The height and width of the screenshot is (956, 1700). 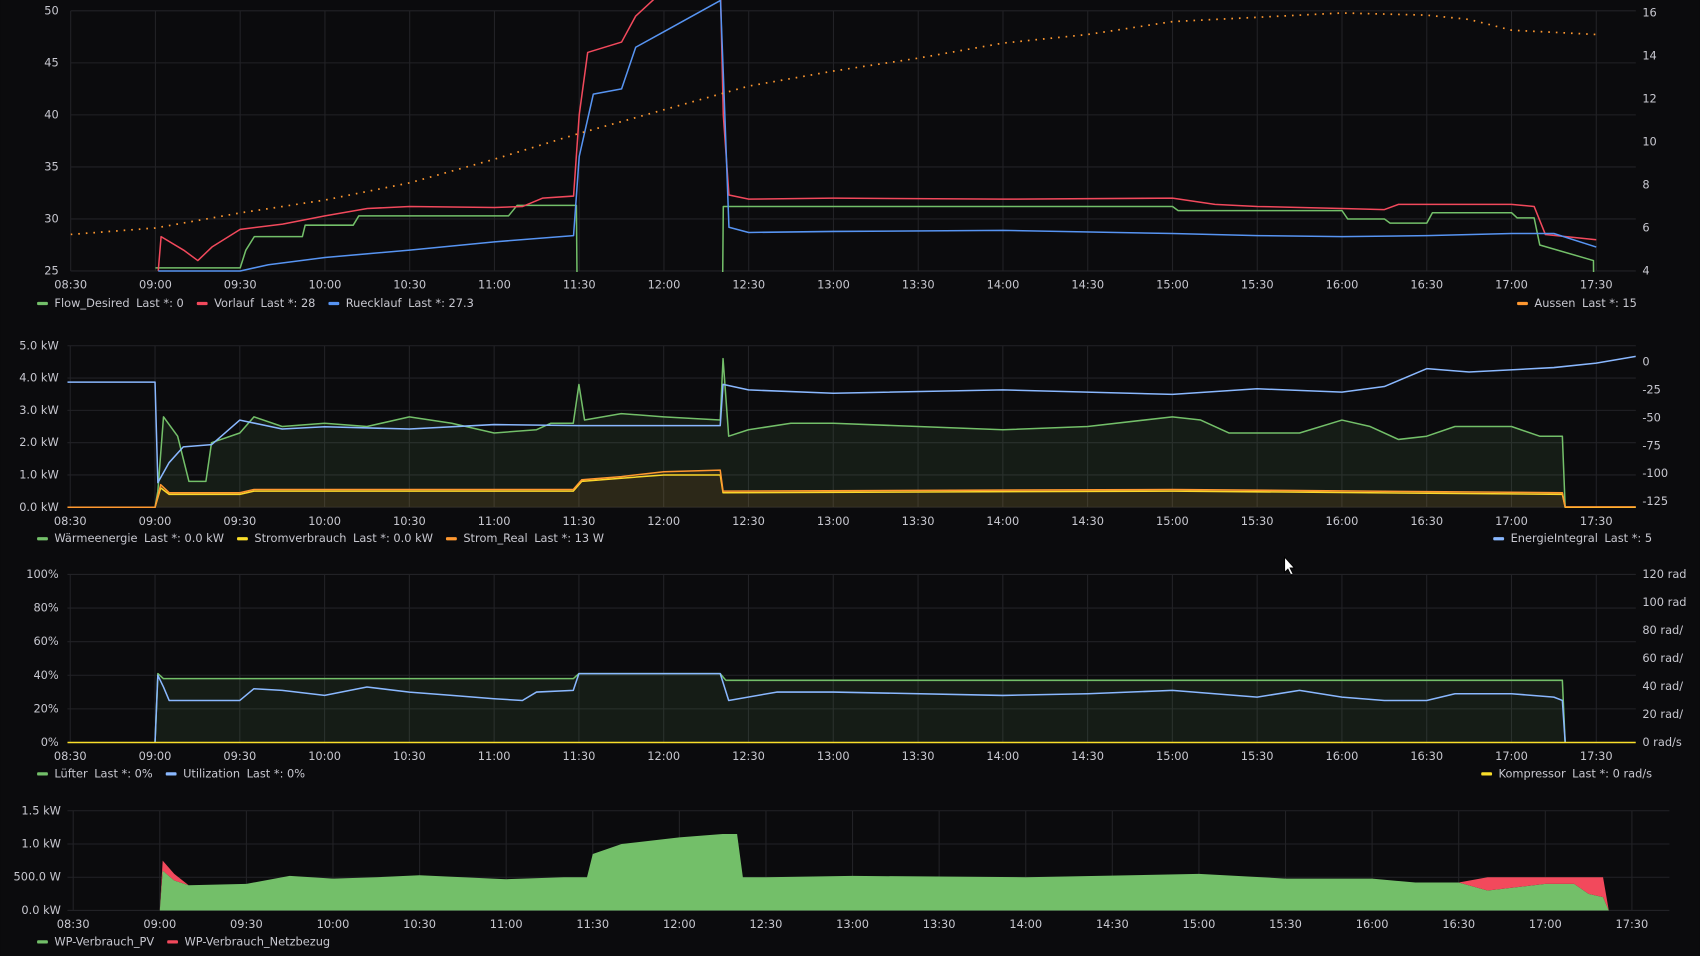 I want to click on y-tick-label: 20%, so click(x=45, y=708).